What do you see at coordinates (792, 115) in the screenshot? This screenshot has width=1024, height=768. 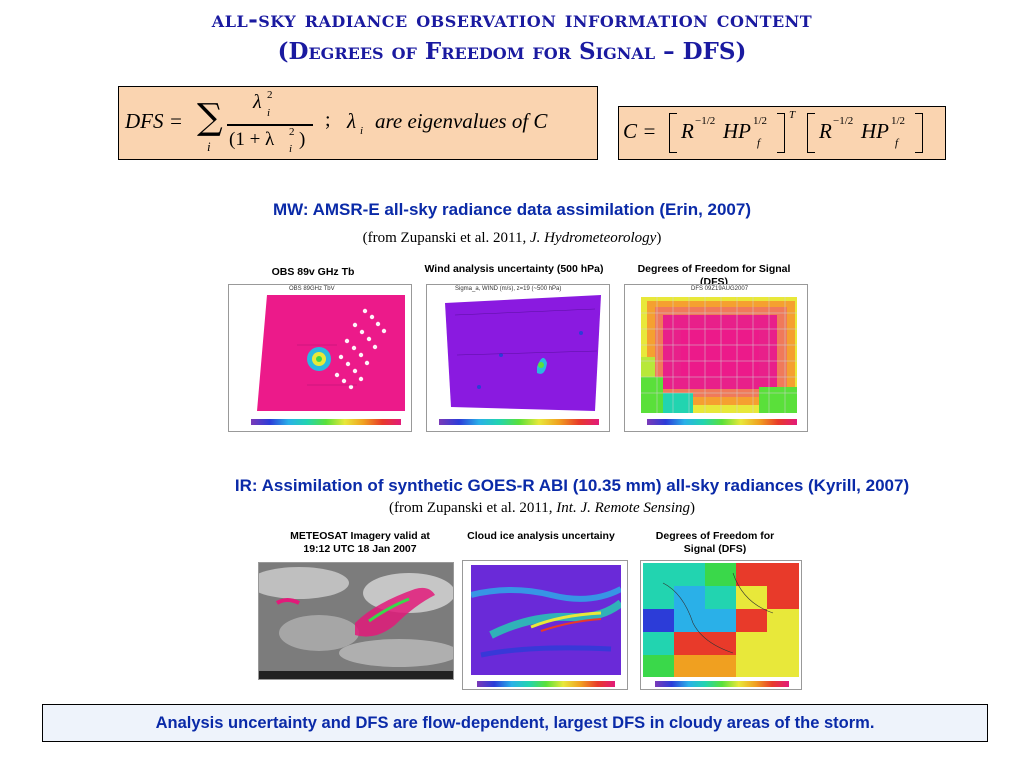 I see `transpose-mark: T` at bounding box center [792, 115].